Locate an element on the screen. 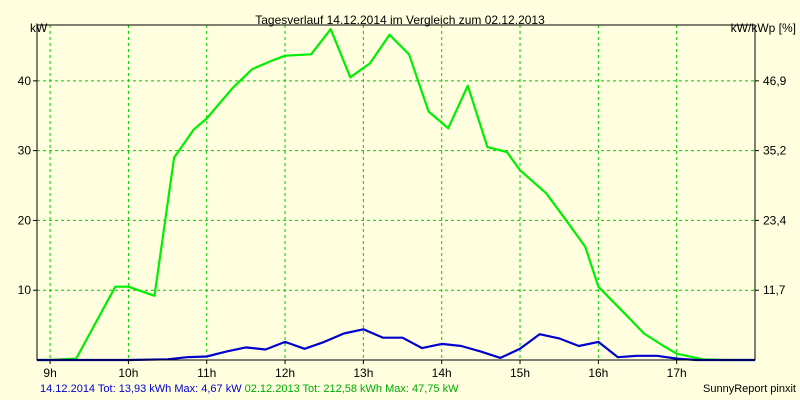  series-line-blue is located at coordinates (396, 345).